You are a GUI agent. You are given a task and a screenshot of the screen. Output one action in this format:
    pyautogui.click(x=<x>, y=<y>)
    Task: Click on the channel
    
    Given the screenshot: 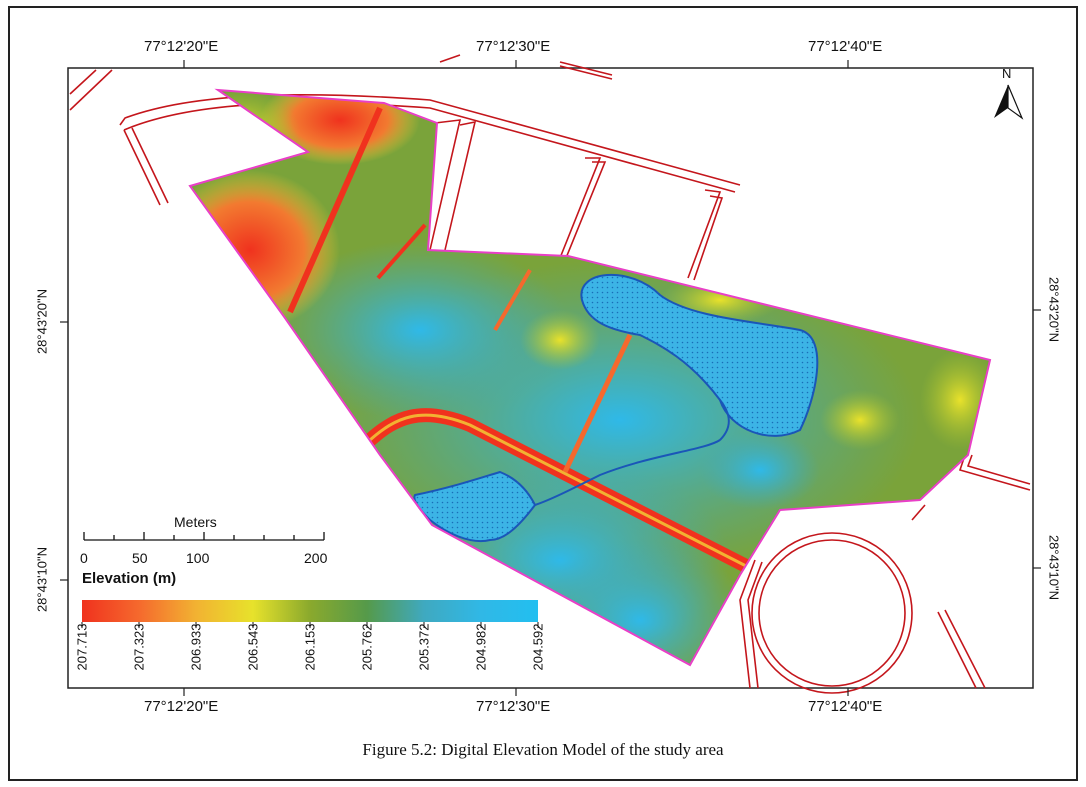 What is the action you would take?
    pyautogui.click(x=627, y=472)
    